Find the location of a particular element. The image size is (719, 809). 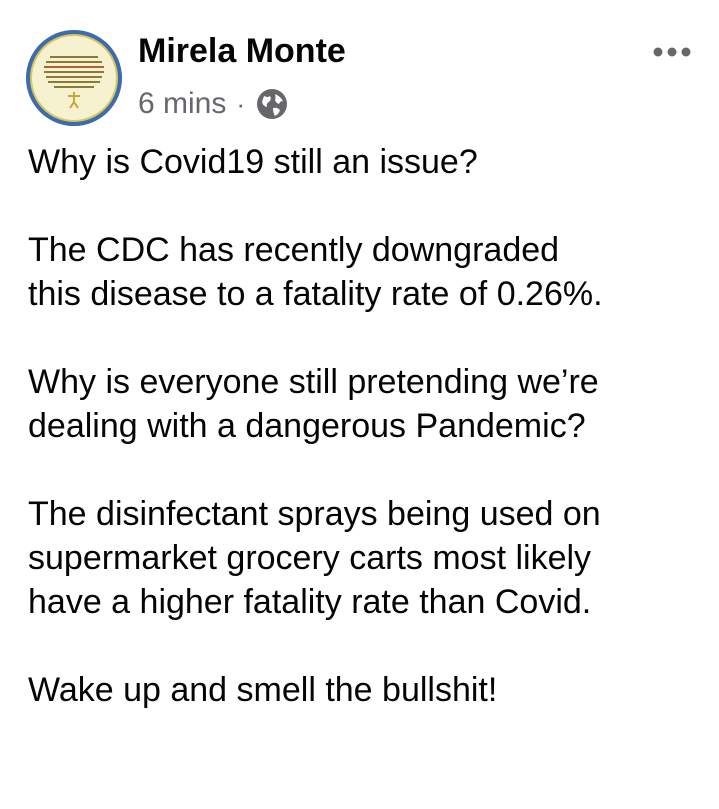

text-line: supermarket grocery carts most likely is located at coordinates (310, 558).